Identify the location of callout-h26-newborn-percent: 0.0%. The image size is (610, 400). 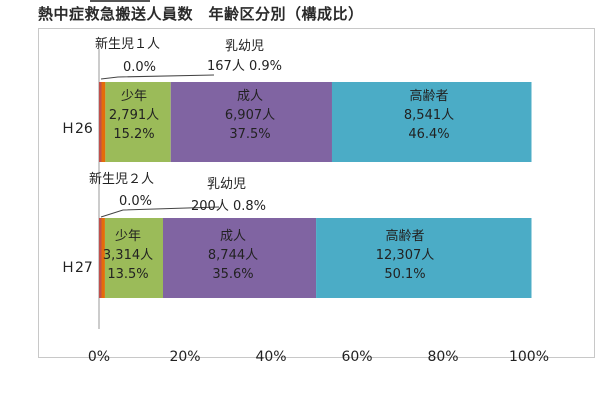
(140, 67).